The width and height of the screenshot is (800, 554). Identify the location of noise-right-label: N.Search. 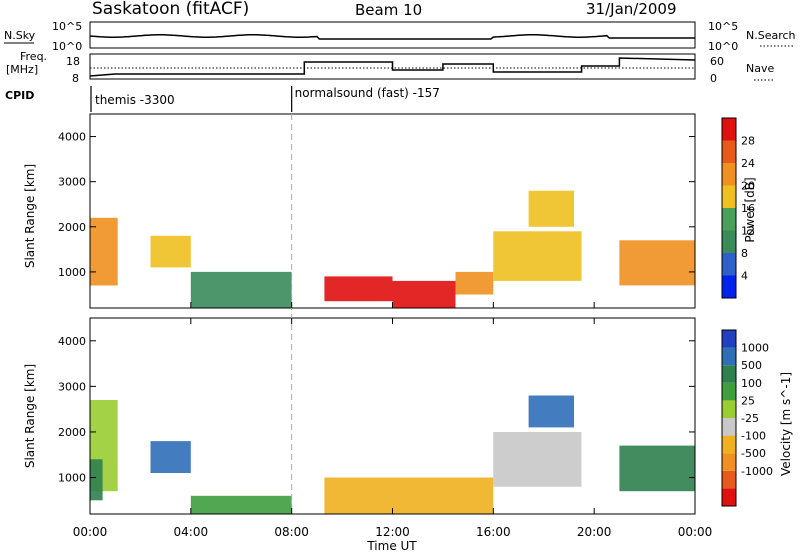
(771, 35).